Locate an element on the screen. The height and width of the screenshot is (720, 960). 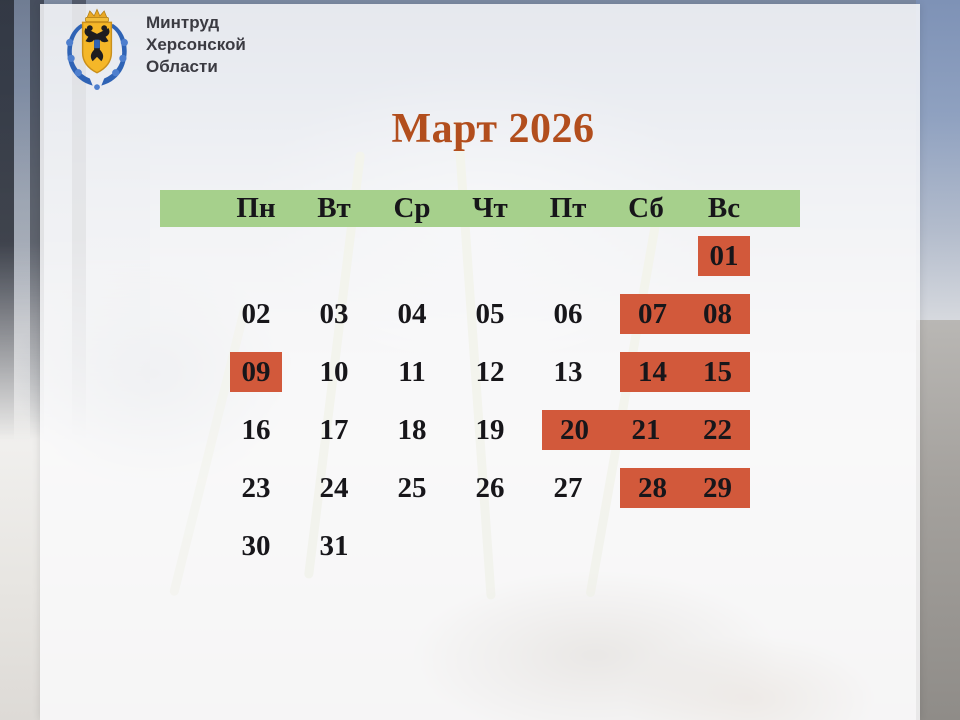
workday-date: 30 is located at coordinates (256, 546).